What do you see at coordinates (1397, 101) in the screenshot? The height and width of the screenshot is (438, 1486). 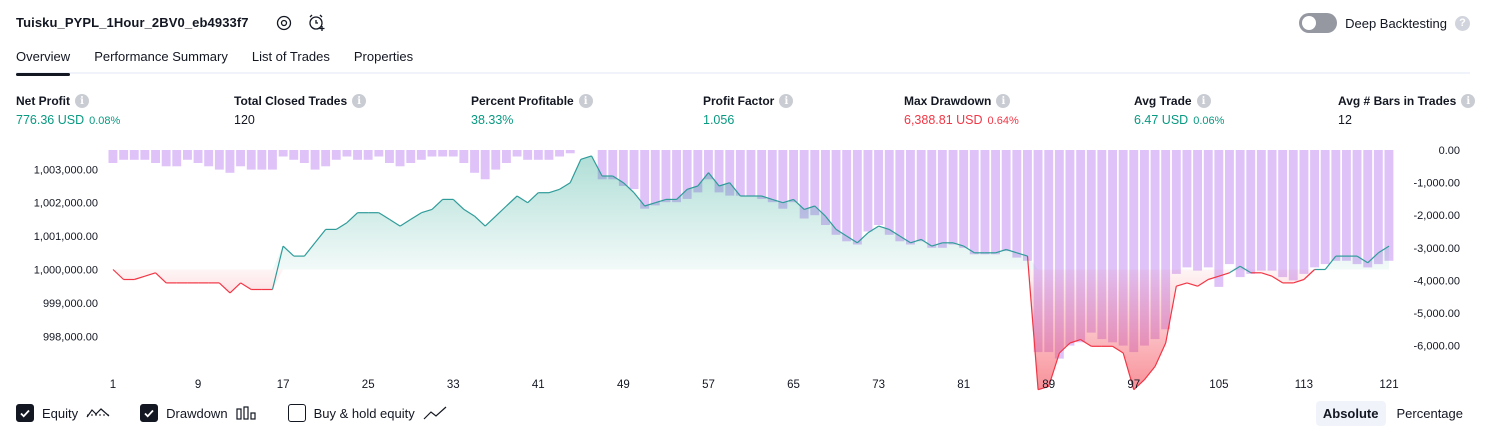 I see `metric-label: Avg # Bars in Trades` at bounding box center [1397, 101].